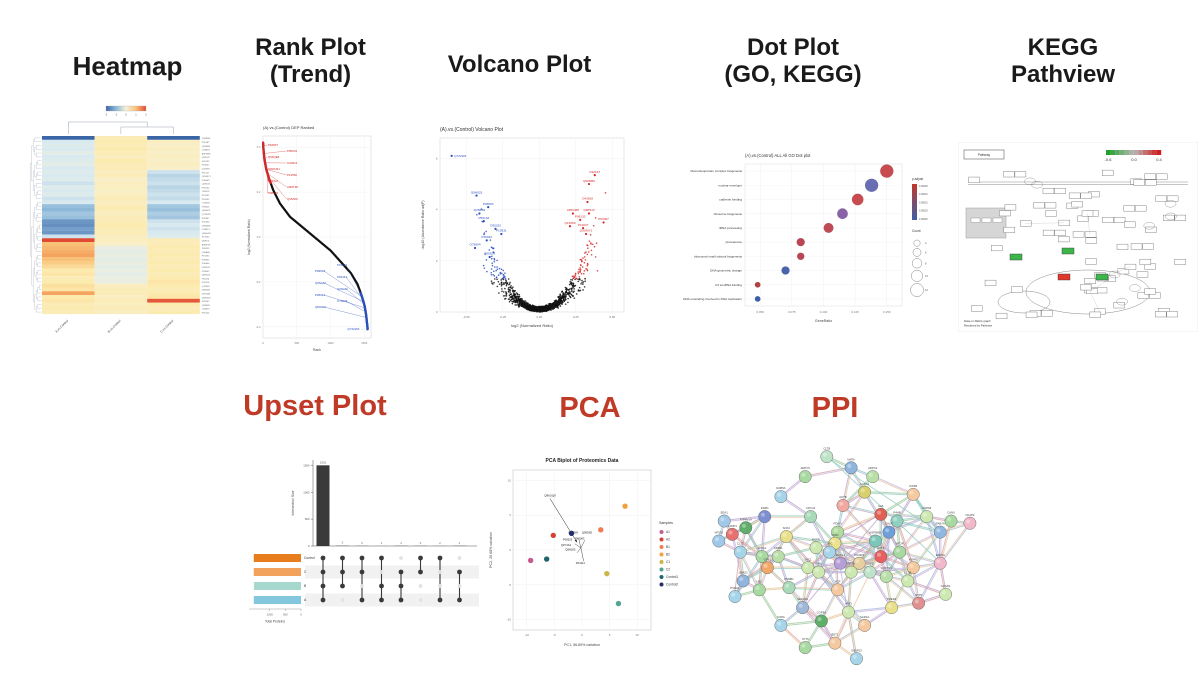  What do you see at coordinates (1063, 74) in the screenshot?
I see `heading-kegg-line2: Pathview` at bounding box center [1063, 74].